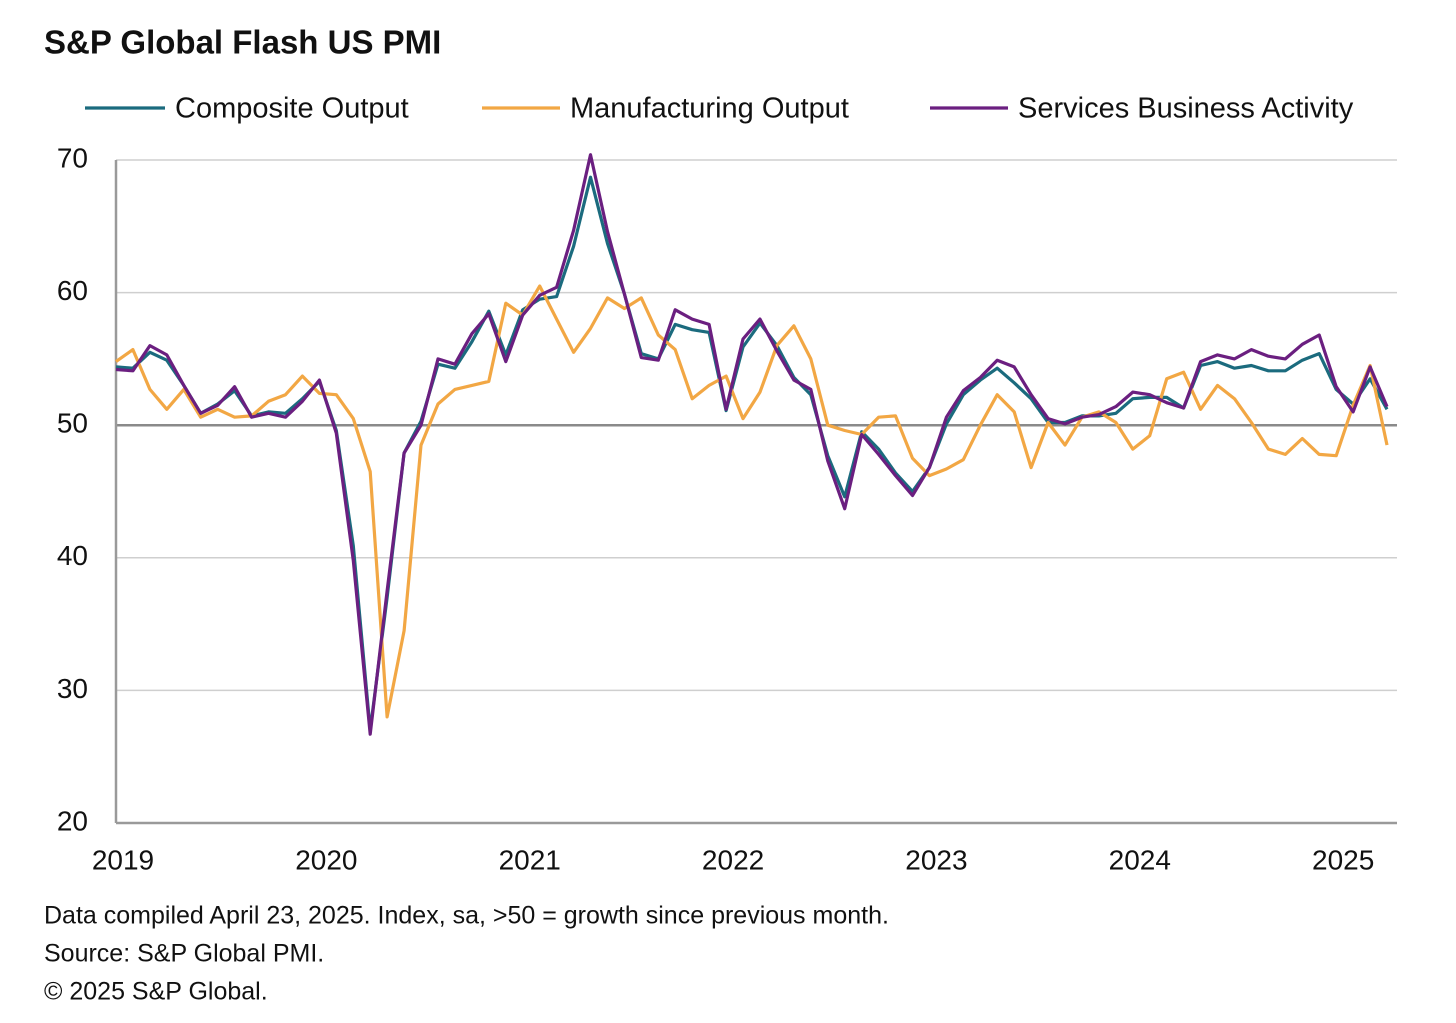  I want to click on x-tick-label: 2025, so click(1343, 859).